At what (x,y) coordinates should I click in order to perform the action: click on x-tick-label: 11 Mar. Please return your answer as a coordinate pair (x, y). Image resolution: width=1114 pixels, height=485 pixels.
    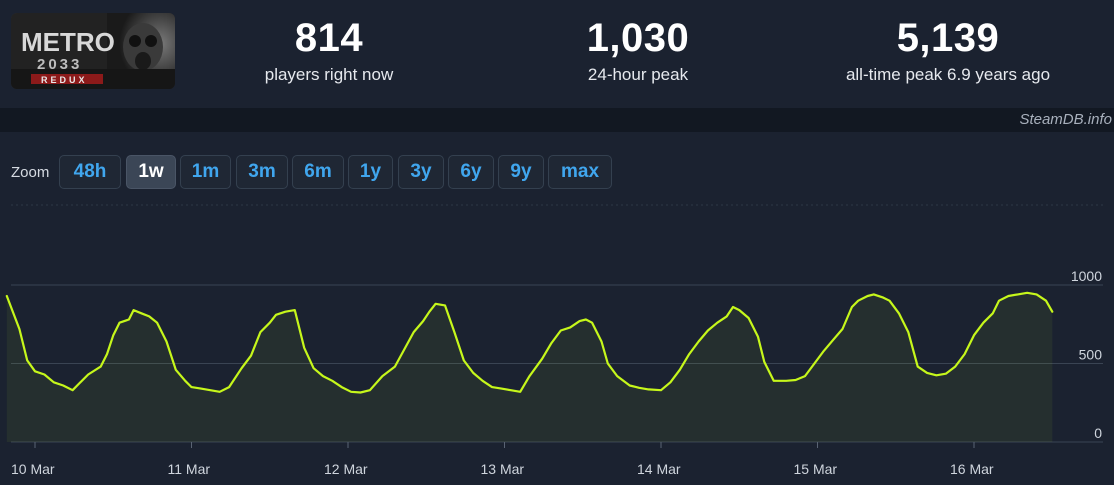
    Looking at the image, I should click on (189, 469).